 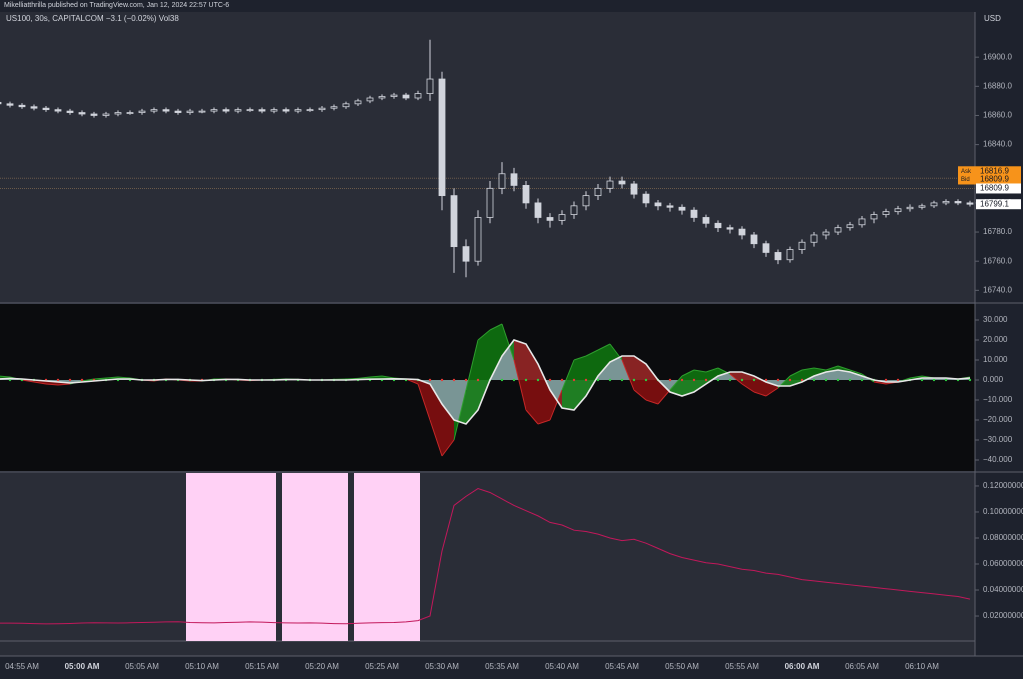 I want to click on y-tick-label: −10.000, so click(x=998, y=399).